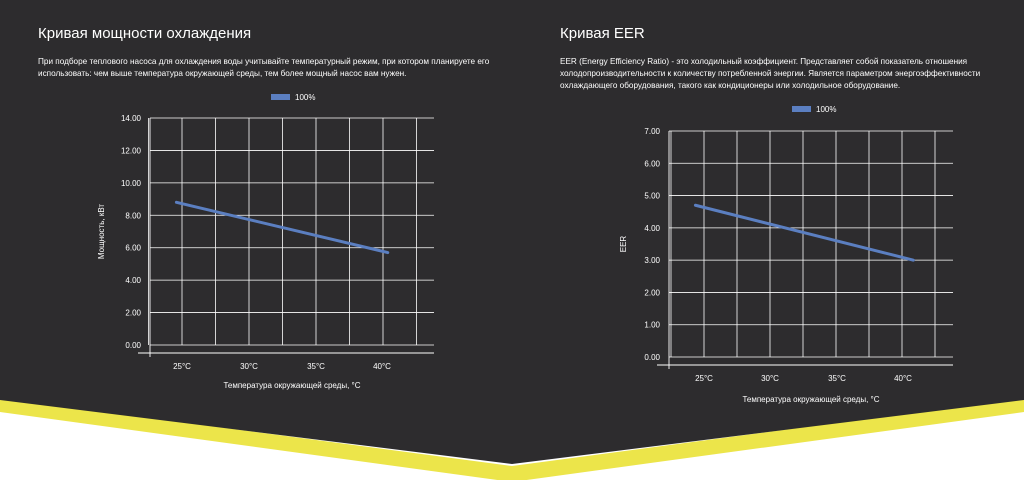 This screenshot has width=1024, height=480. Describe the element at coordinates (101, 232) in the screenshot. I see `y-axis-title: Мощность, кВт` at that location.